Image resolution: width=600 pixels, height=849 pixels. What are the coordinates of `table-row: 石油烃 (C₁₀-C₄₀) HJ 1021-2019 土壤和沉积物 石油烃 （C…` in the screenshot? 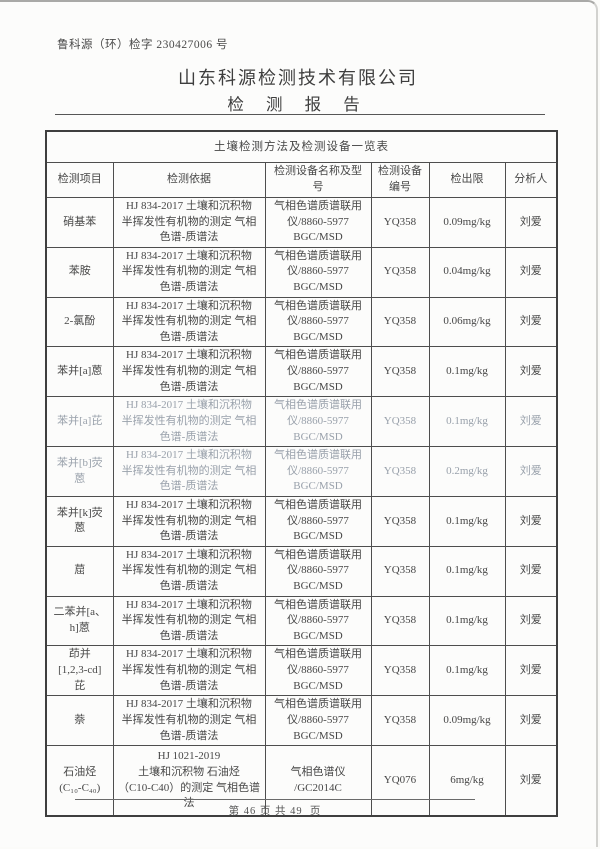 It's located at (301, 781).